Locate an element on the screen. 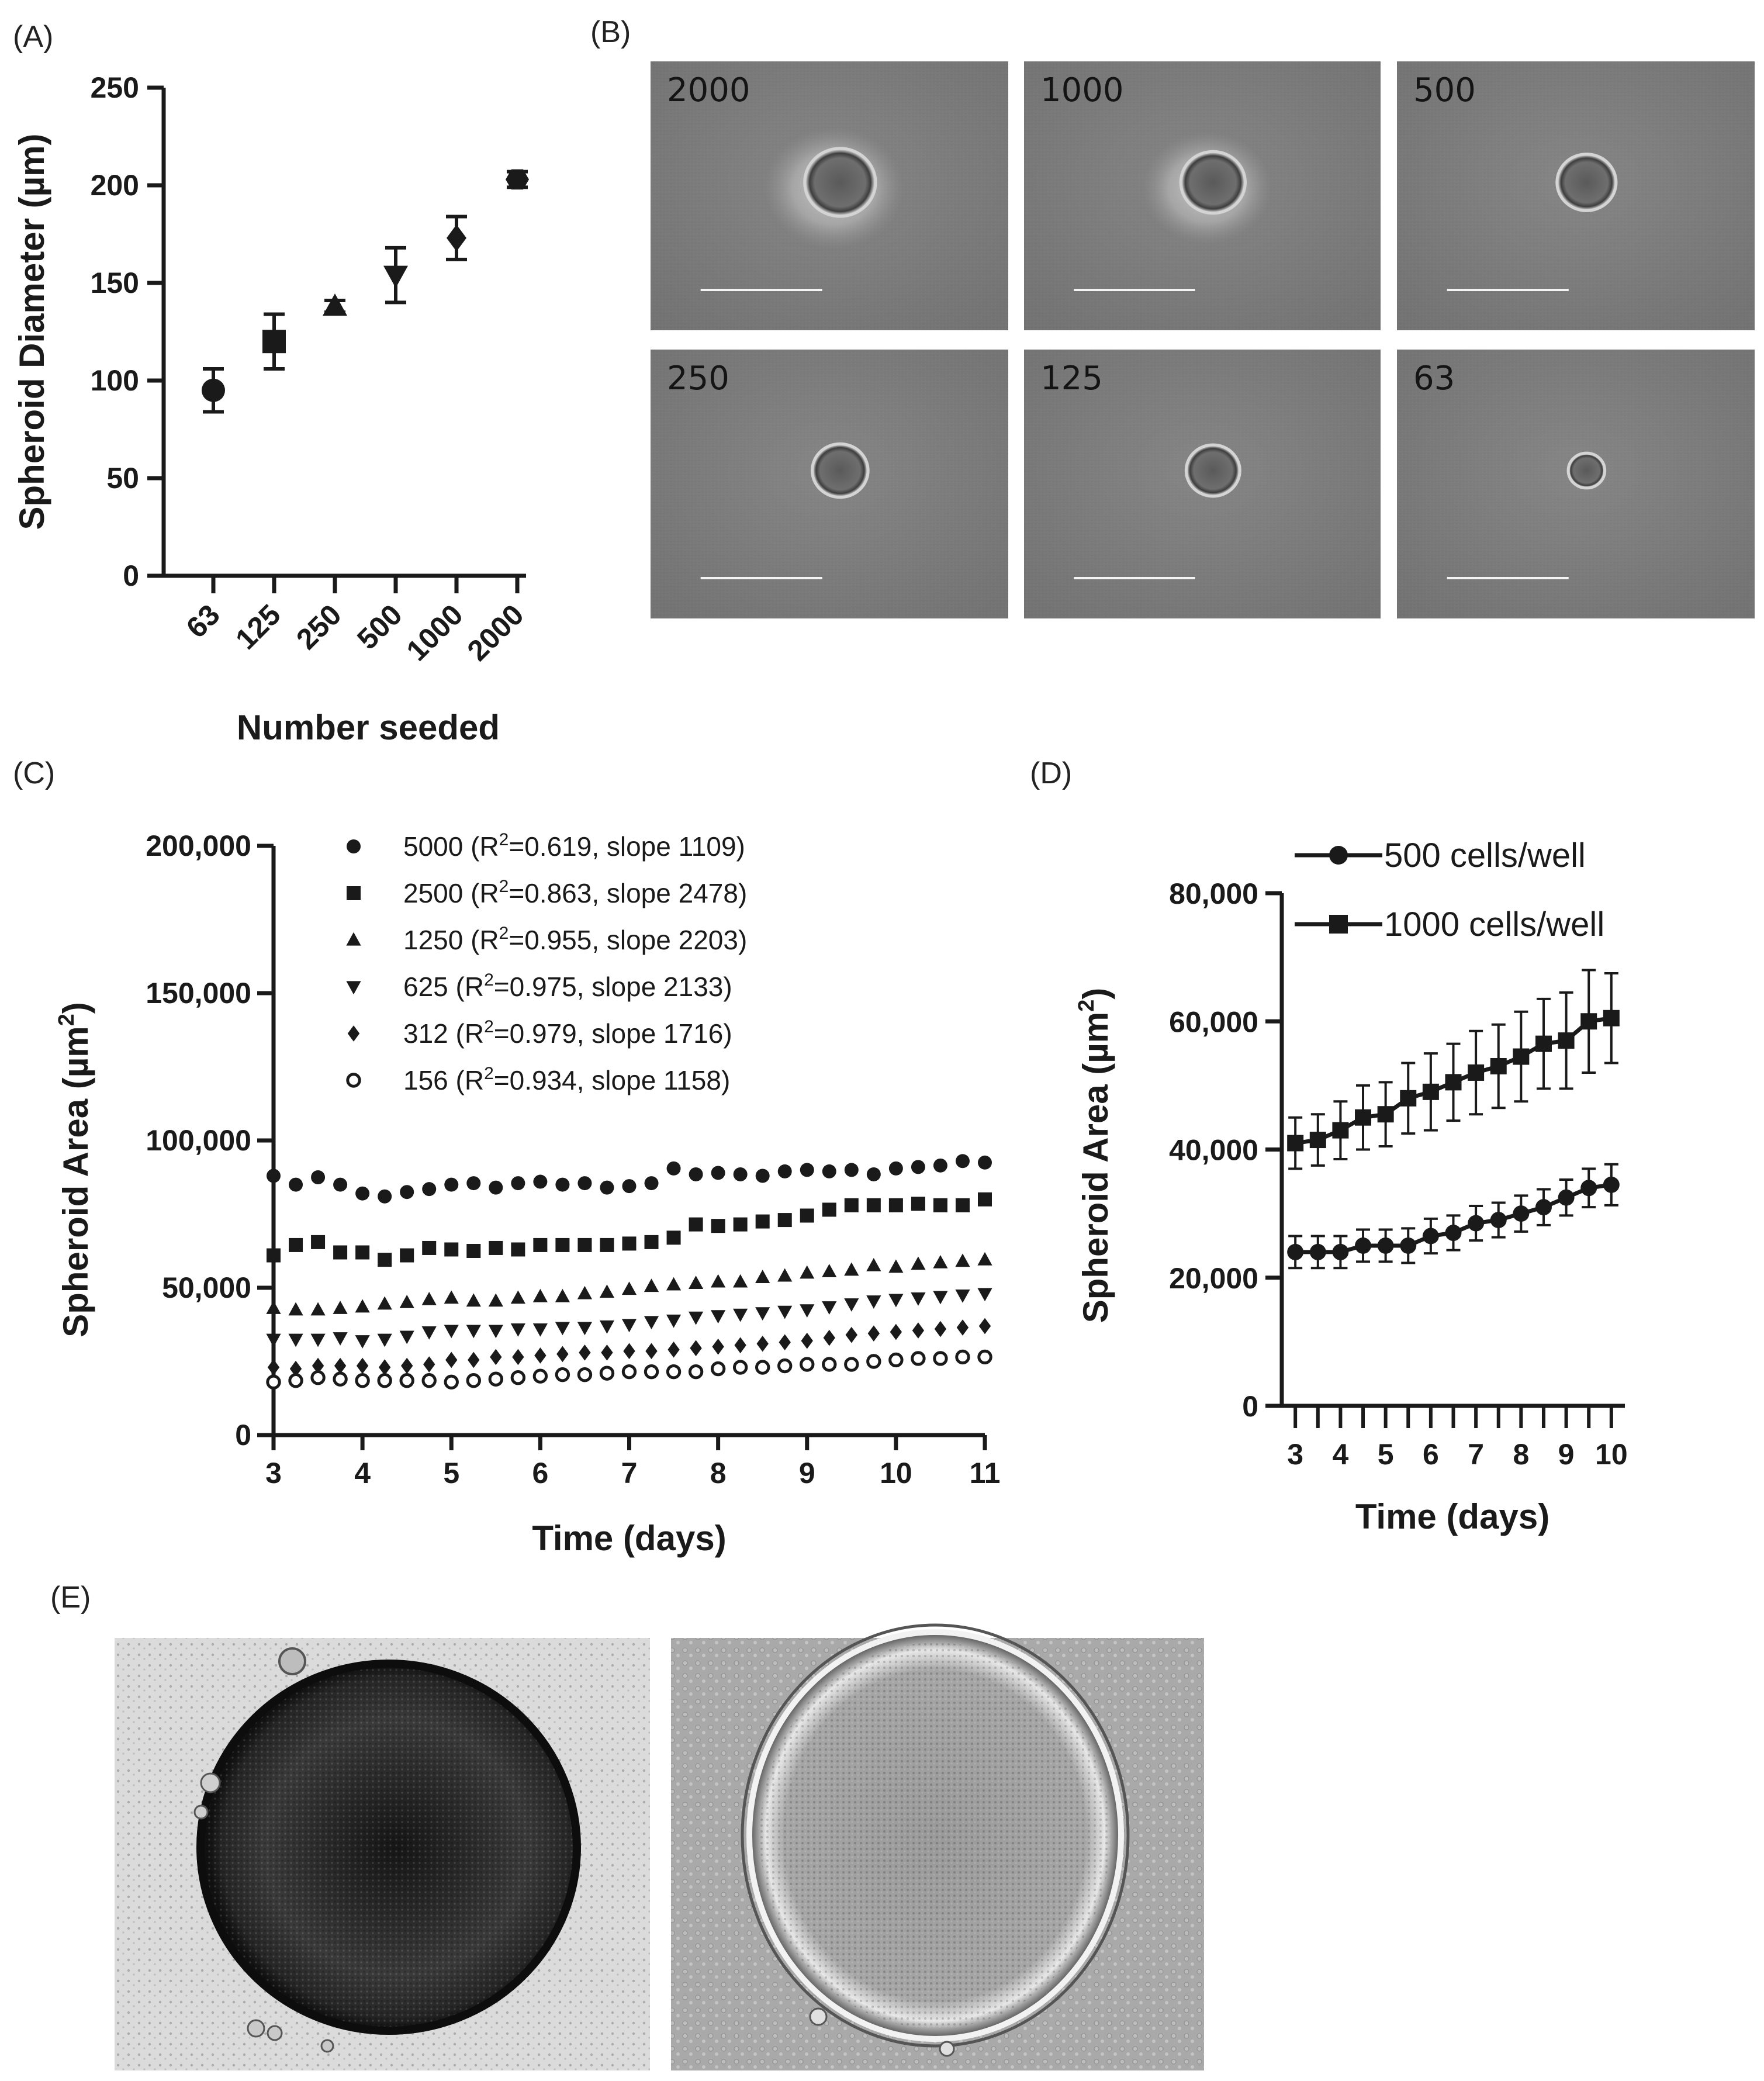 Image resolution: width=1764 pixels, height=2081 pixels. x-tick-label: 11 is located at coordinates (985, 1473).